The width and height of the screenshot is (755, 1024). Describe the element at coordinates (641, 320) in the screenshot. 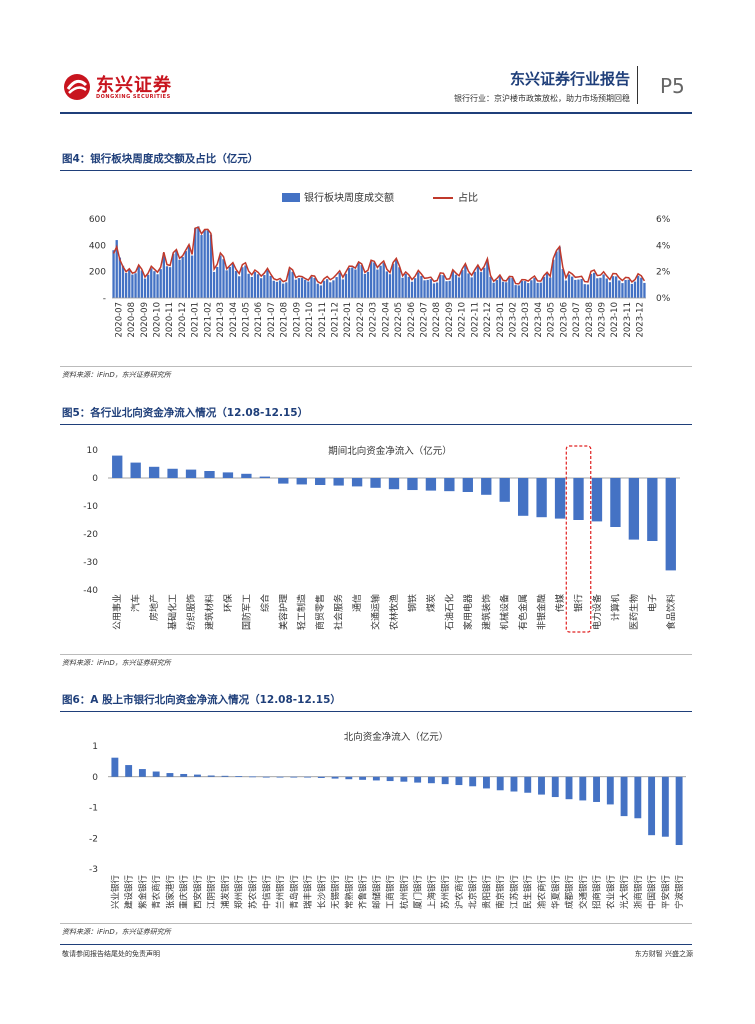

I see `fig4-x-tick-label: 2023-12` at that location.